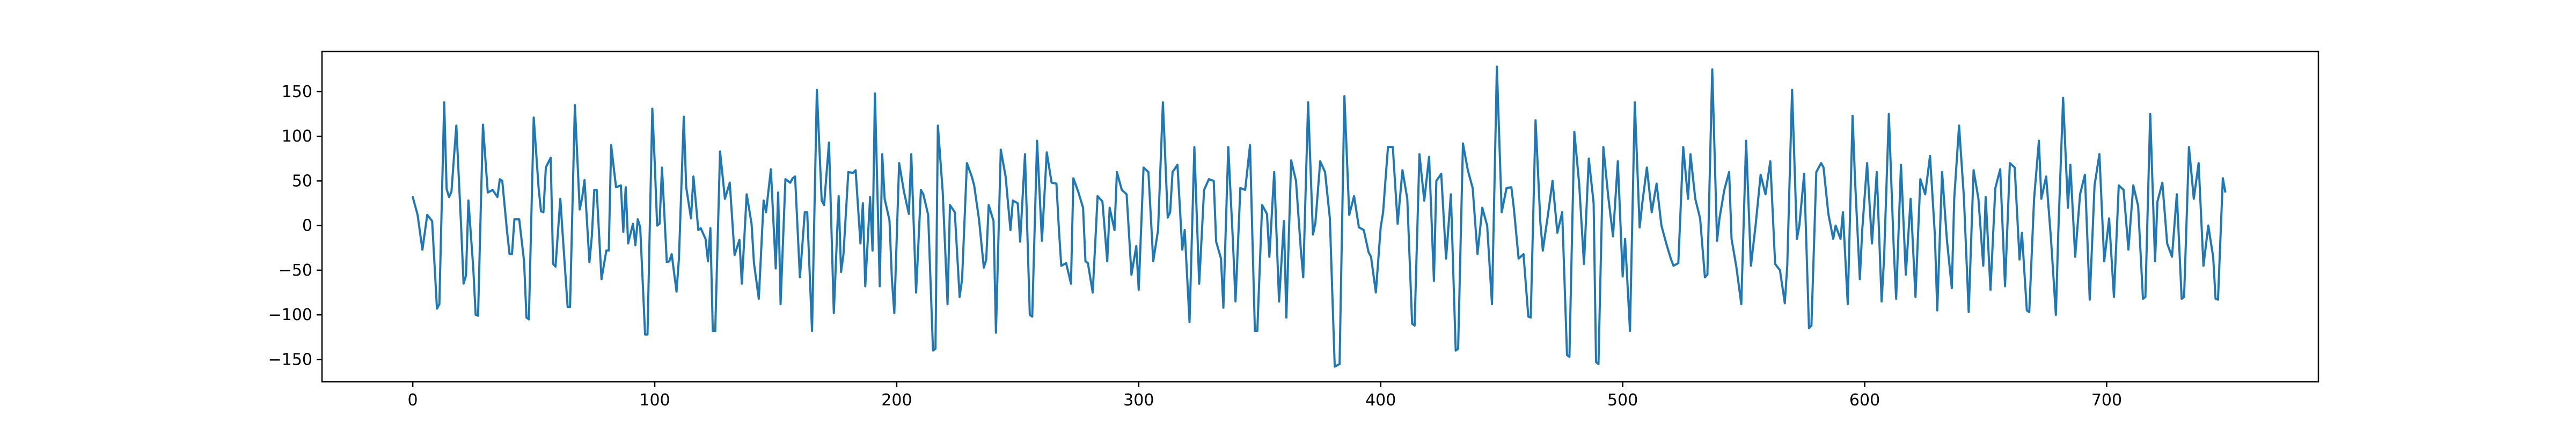 The width and height of the screenshot is (2576, 429). What do you see at coordinates (290, 315) in the screenshot?
I see `y-tick-label: −100` at bounding box center [290, 315].